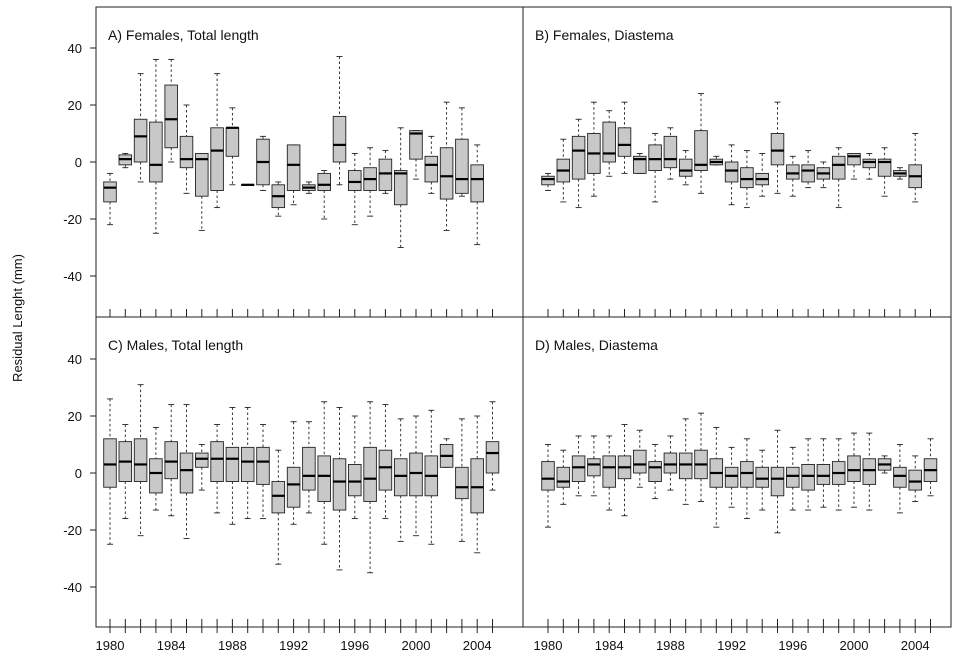  I want to click on y-tick-label: -20, so click(72, 219).